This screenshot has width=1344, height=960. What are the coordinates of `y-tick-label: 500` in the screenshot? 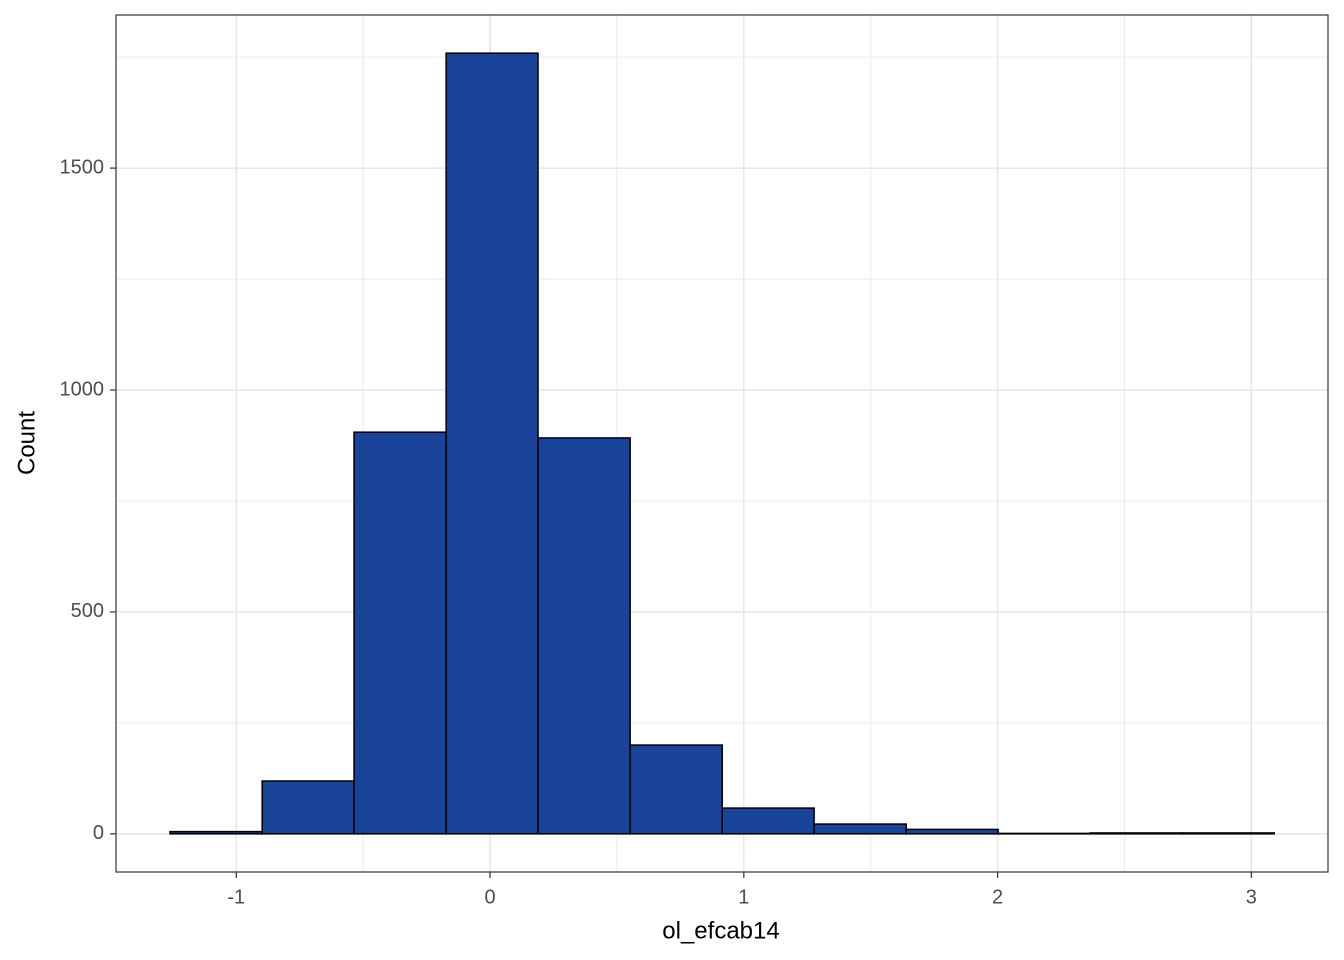 It's located at (87, 611).